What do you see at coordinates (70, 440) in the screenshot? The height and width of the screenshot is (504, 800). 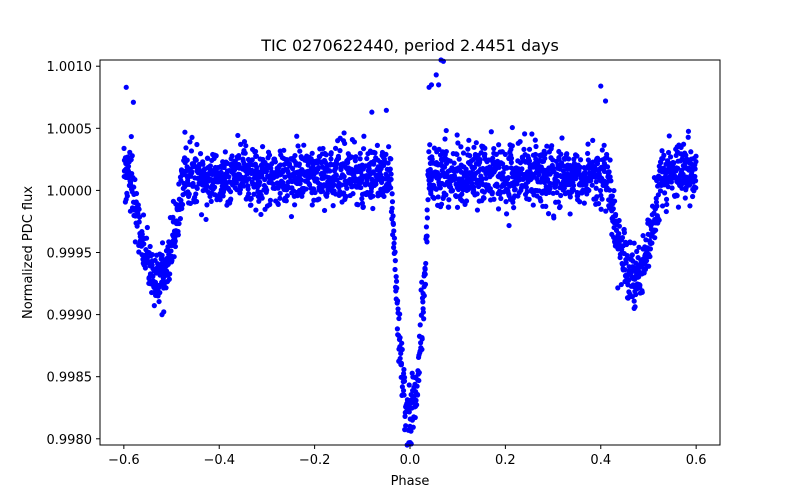 I see `y-tick-label: 0.9980` at bounding box center [70, 440].